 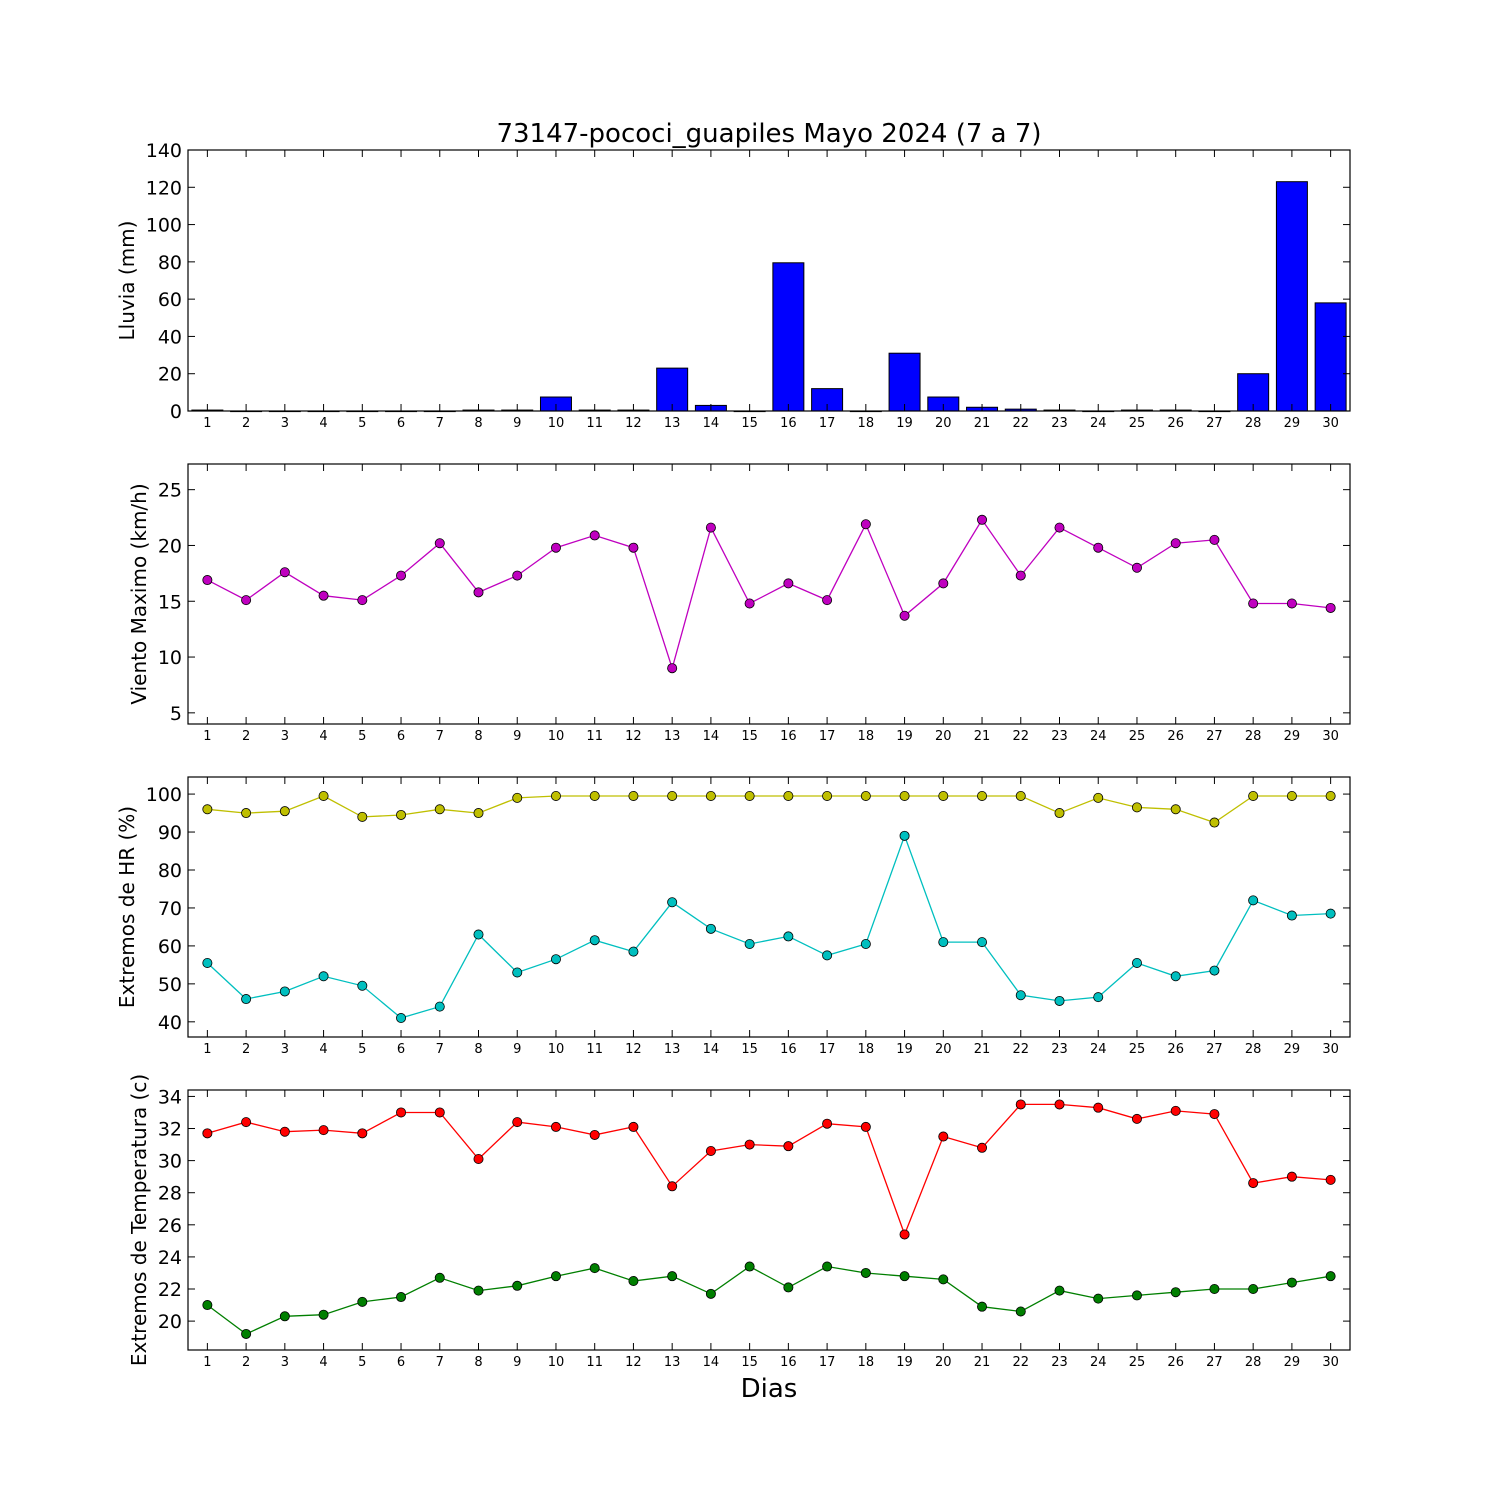 What do you see at coordinates (594, 1362) in the screenshot?
I see `temperature-xtick-label: 11` at bounding box center [594, 1362].